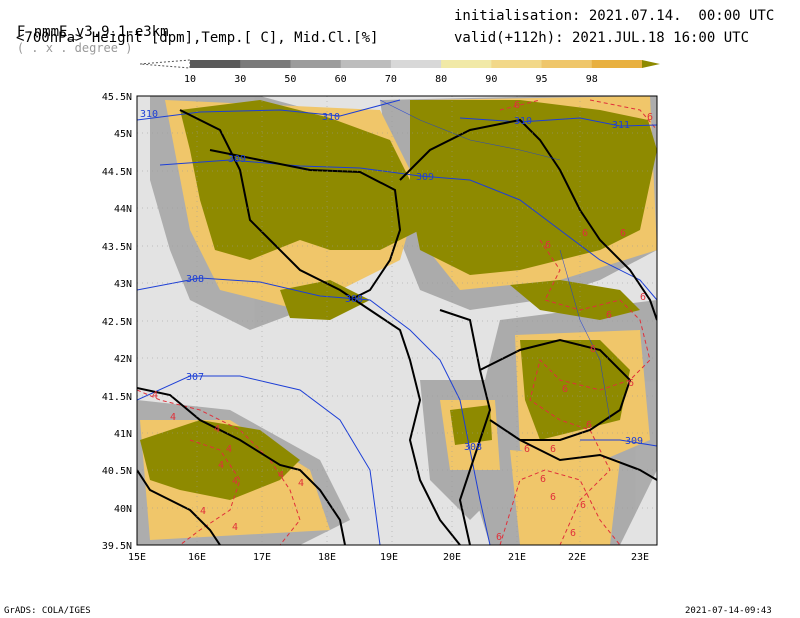 The width and height of the screenshot is (800, 618). I want to click on lon-label: 19E, so click(389, 557).